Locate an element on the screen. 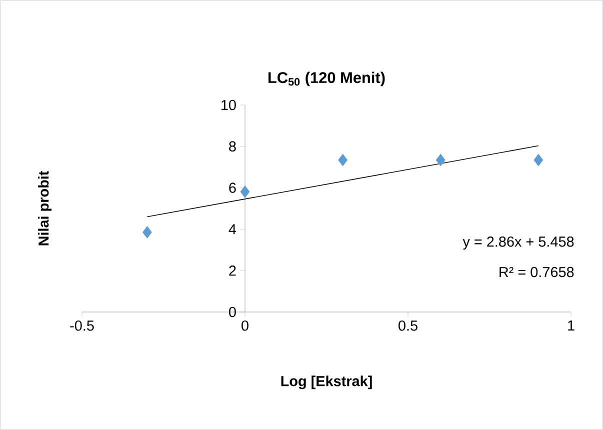 The width and height of the screenshot is (603, 430). y-tick-label: 10 is located at coordinates (229, 105).